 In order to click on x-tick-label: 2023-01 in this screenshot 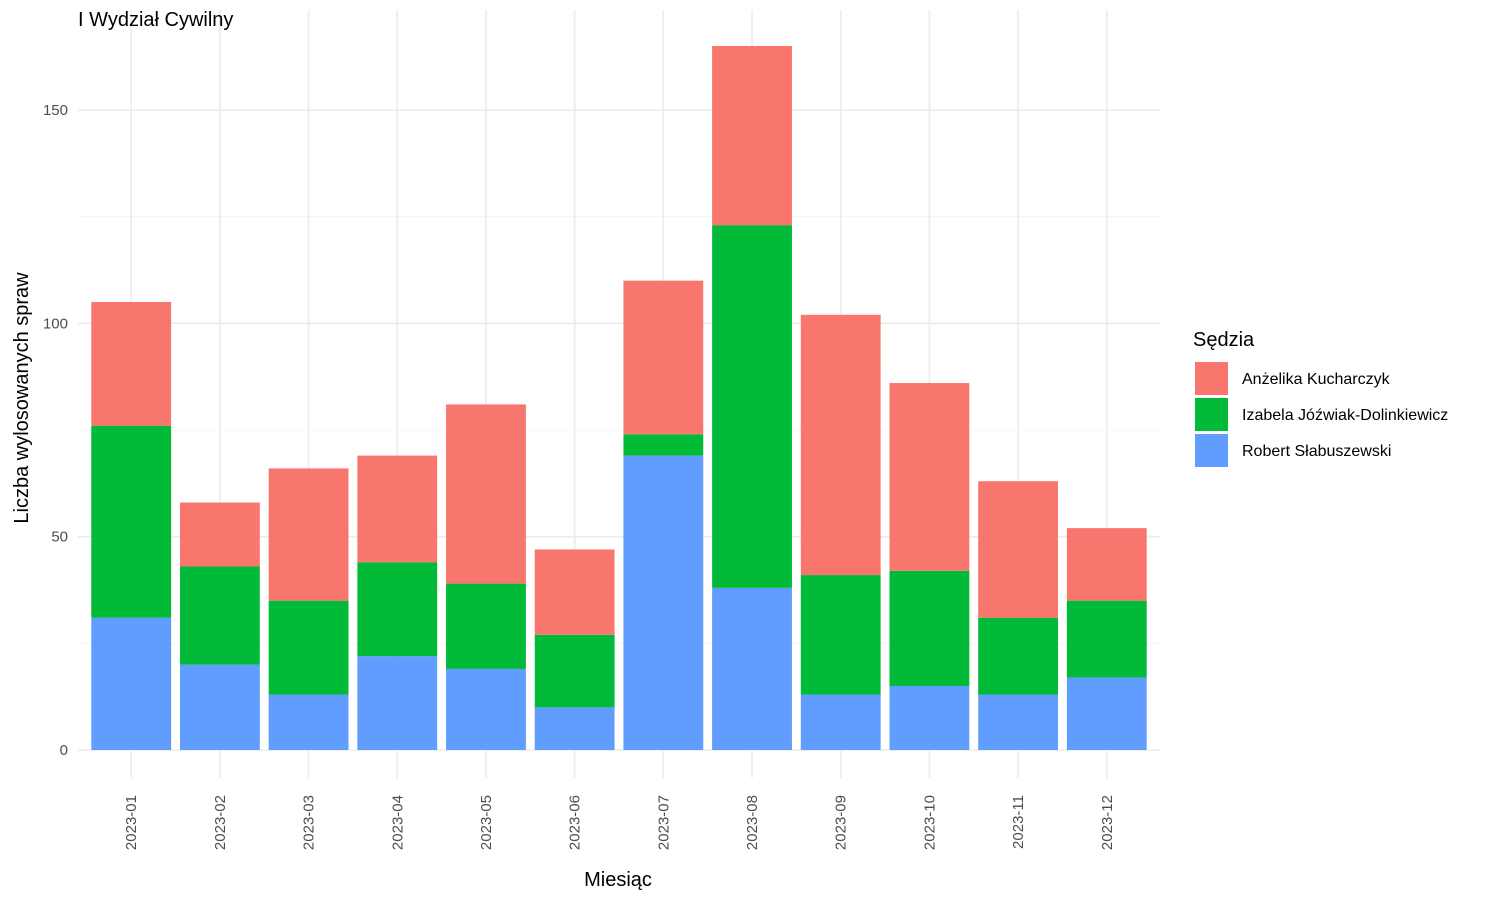, I will do `click(131, 822)`.